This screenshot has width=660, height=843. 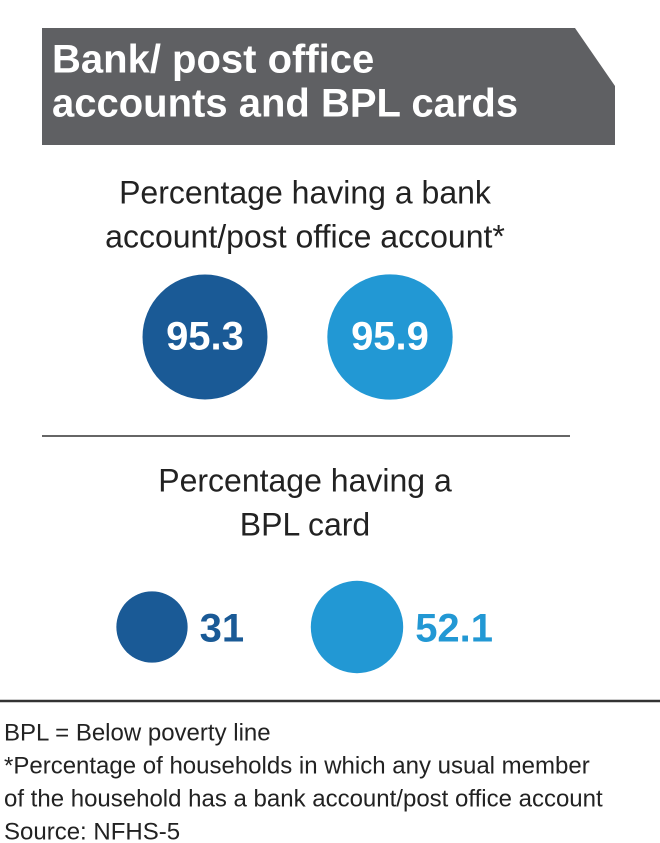 What do you see at coordinates (305, 480) in the screenshot?
I see `panel-label: Percentage having a` at bounding box center [305, 480].